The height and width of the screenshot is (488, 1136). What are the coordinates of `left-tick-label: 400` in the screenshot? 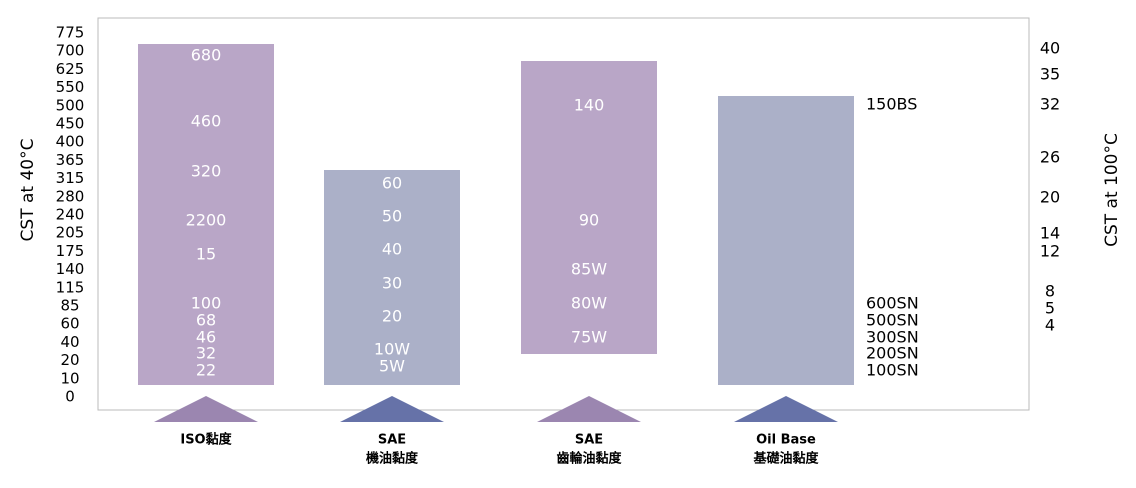 It's located at (70, 142).